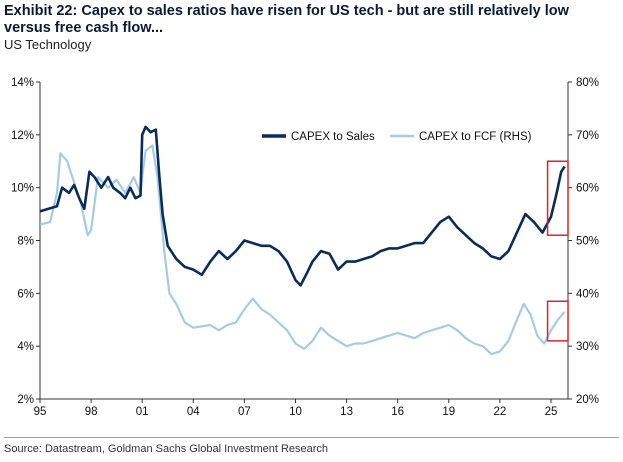  Describe the element at coordinates (551, 412) in the screenshot. I see `x-tick-label: 25` at that location.